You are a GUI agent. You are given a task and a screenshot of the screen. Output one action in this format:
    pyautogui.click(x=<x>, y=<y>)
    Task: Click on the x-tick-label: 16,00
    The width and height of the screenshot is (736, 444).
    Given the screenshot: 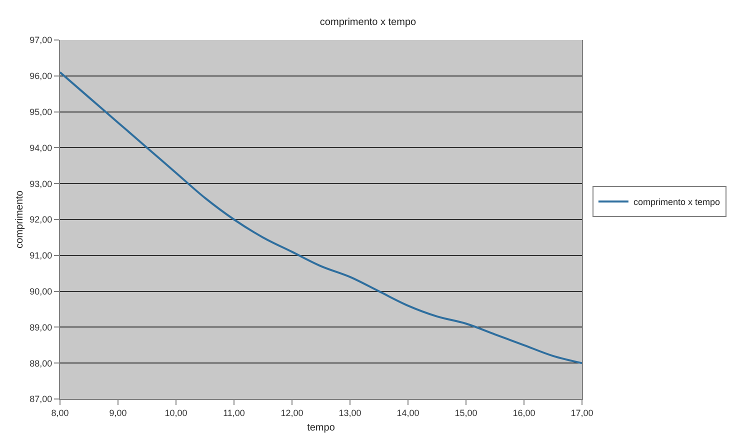 What is the action you would take?
    pyautogui.click(x=524, y=413)
    